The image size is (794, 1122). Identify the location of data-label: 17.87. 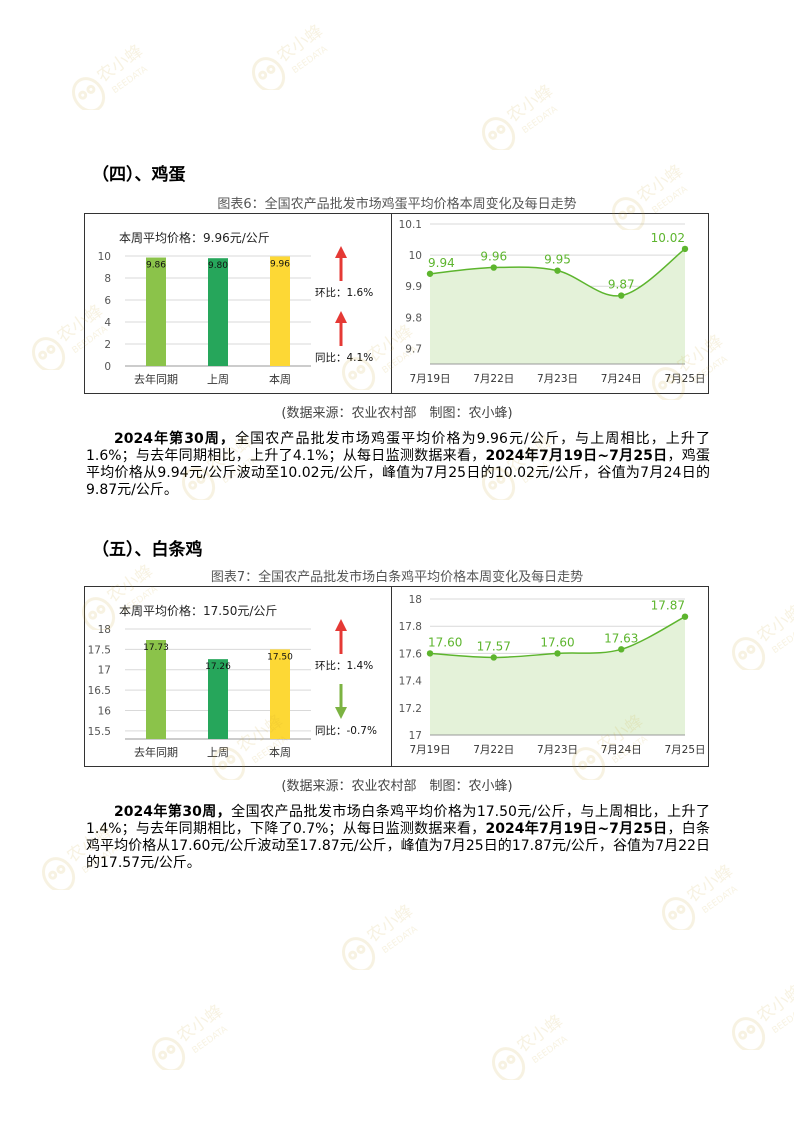
(668, 606).